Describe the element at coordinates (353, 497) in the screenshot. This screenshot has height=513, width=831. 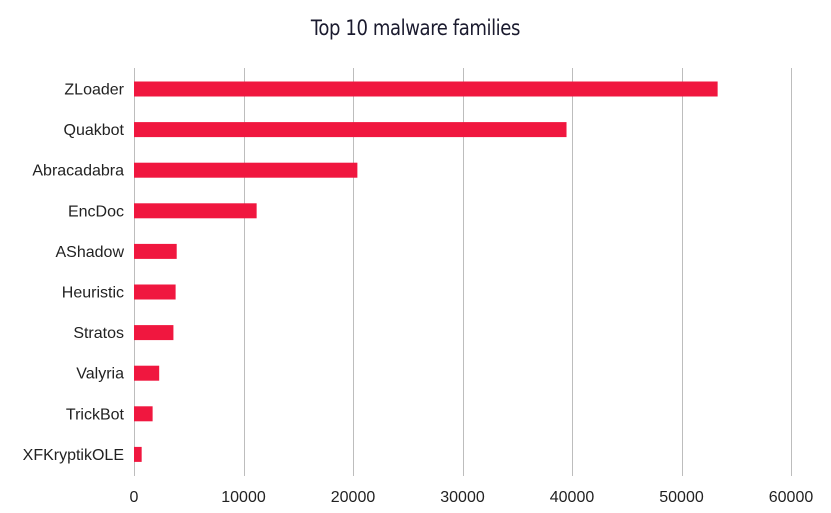
I see `x-tick-label: 20000` at that location.